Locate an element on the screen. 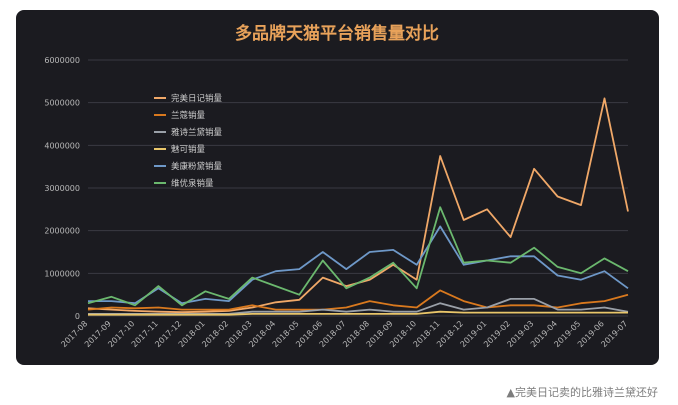  legend-label: 兰蔻销量 is located at coordinates (188, 115).